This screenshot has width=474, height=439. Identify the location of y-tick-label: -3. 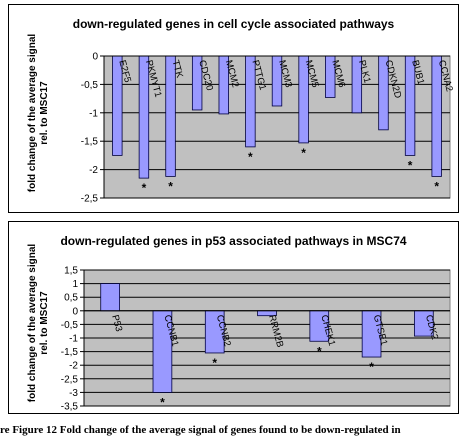
(73, 393).